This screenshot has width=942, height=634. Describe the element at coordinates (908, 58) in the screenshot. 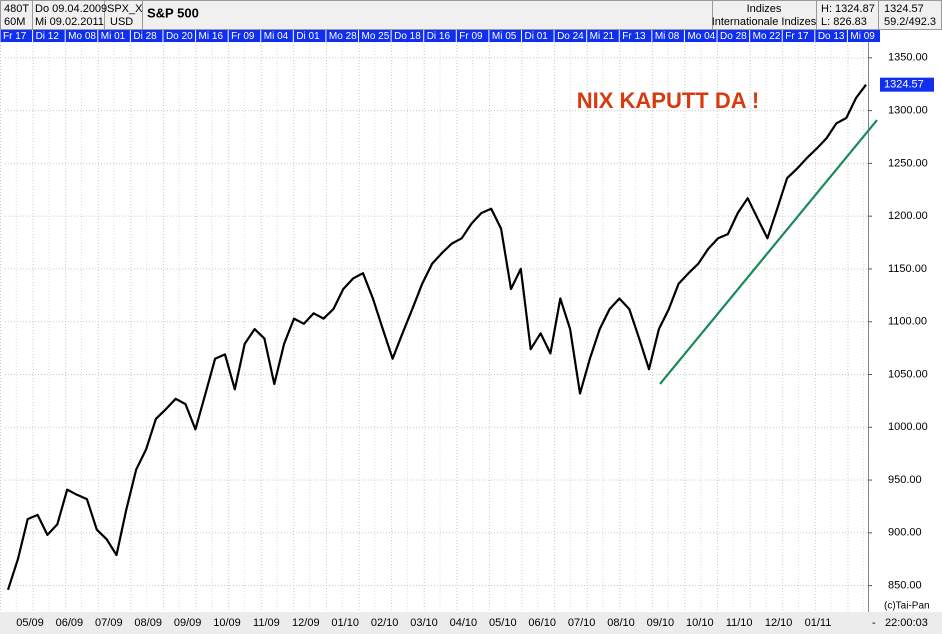

I see `y-tick-label: 1350.00` at that location.